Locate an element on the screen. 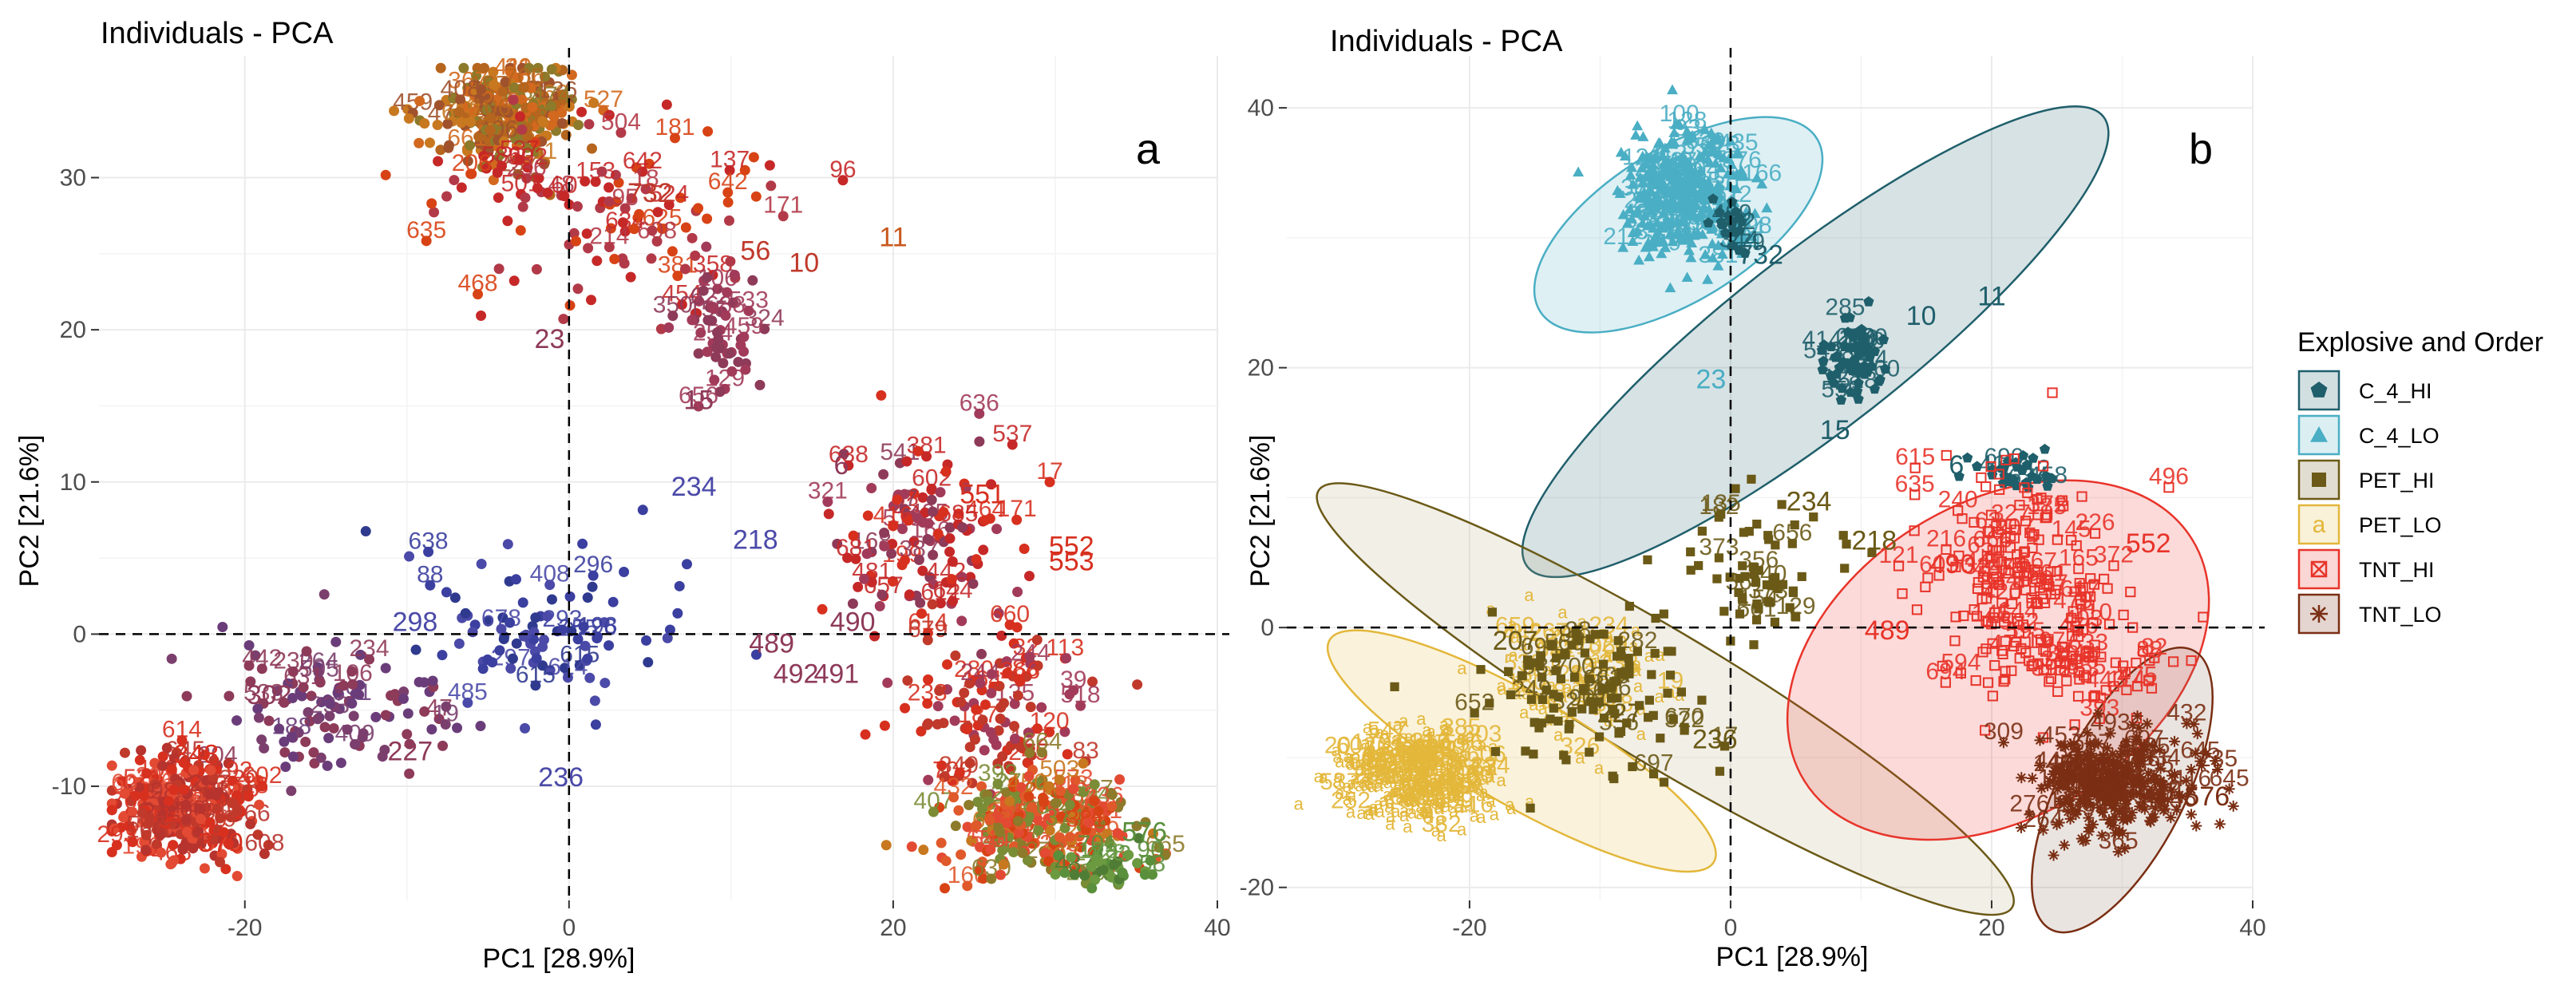 The width and height of the screenshot is (2576, 993). annotation-label: 489 is located at coordinates (1887, 630).